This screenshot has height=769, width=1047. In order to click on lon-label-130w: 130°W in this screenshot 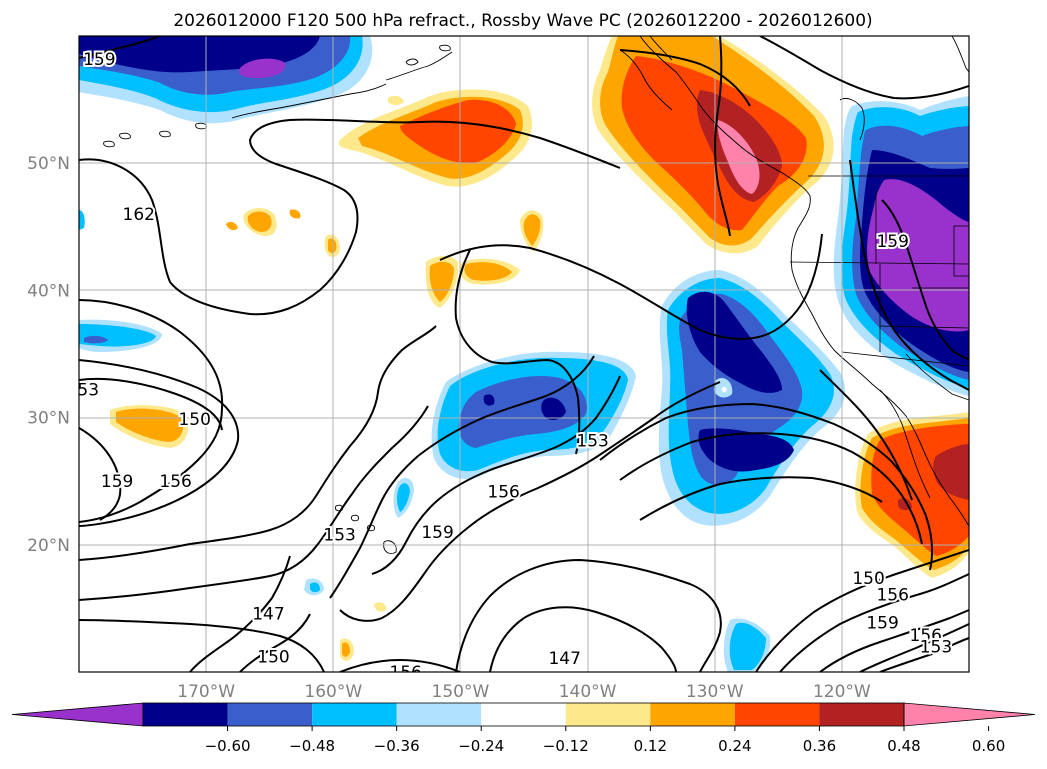, I will do `click(715, 692)`.